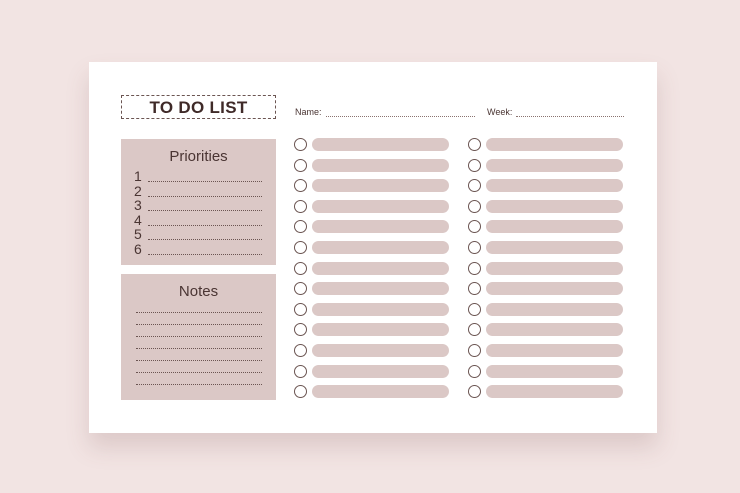 This screenshot has width=740, height=493. I want to click on week-field: Week:, so click(555, 112).